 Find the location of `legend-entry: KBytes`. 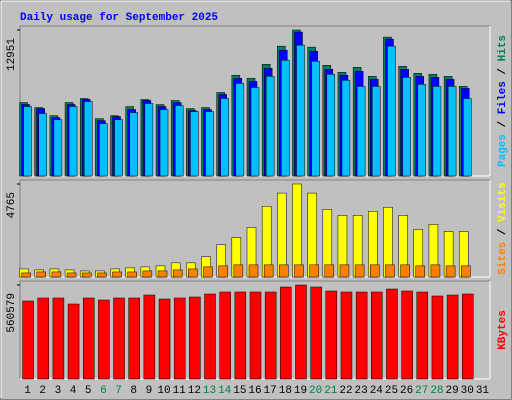

legend-entry: KBytes is located at coordinates (503, 330).